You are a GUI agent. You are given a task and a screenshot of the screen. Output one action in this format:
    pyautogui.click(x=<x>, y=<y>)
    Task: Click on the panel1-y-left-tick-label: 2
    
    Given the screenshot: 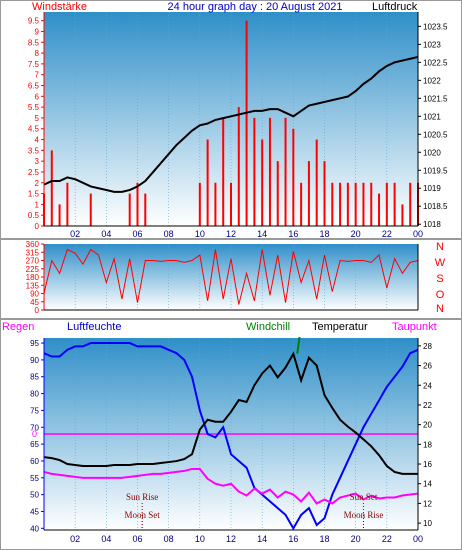 What is the action you would take?
    pyautogui.click(x=37, y=183)
    